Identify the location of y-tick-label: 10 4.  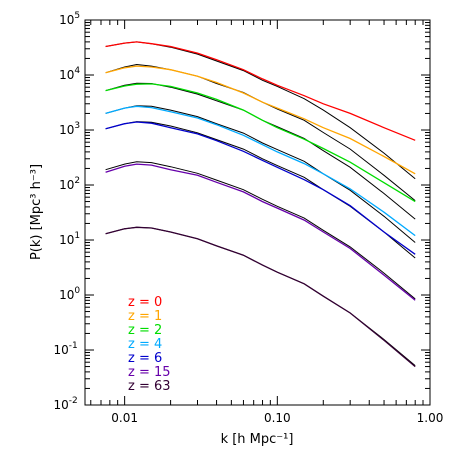
(69, 74).